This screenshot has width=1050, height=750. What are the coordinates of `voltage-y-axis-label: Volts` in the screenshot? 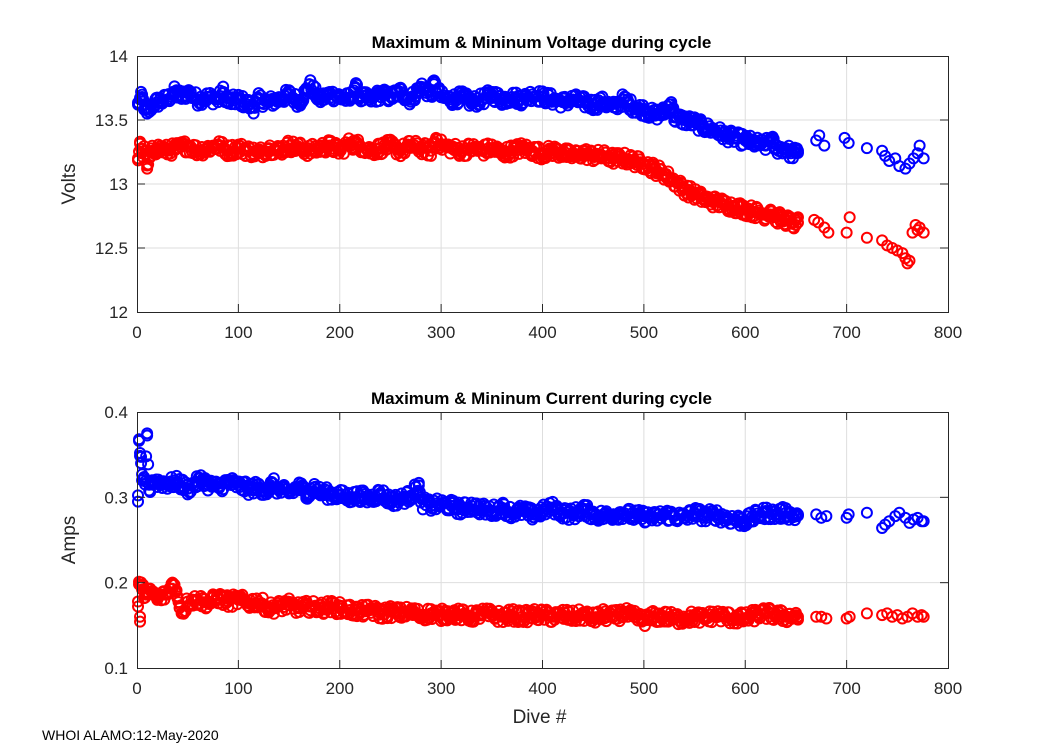 It's located at (69, 183).